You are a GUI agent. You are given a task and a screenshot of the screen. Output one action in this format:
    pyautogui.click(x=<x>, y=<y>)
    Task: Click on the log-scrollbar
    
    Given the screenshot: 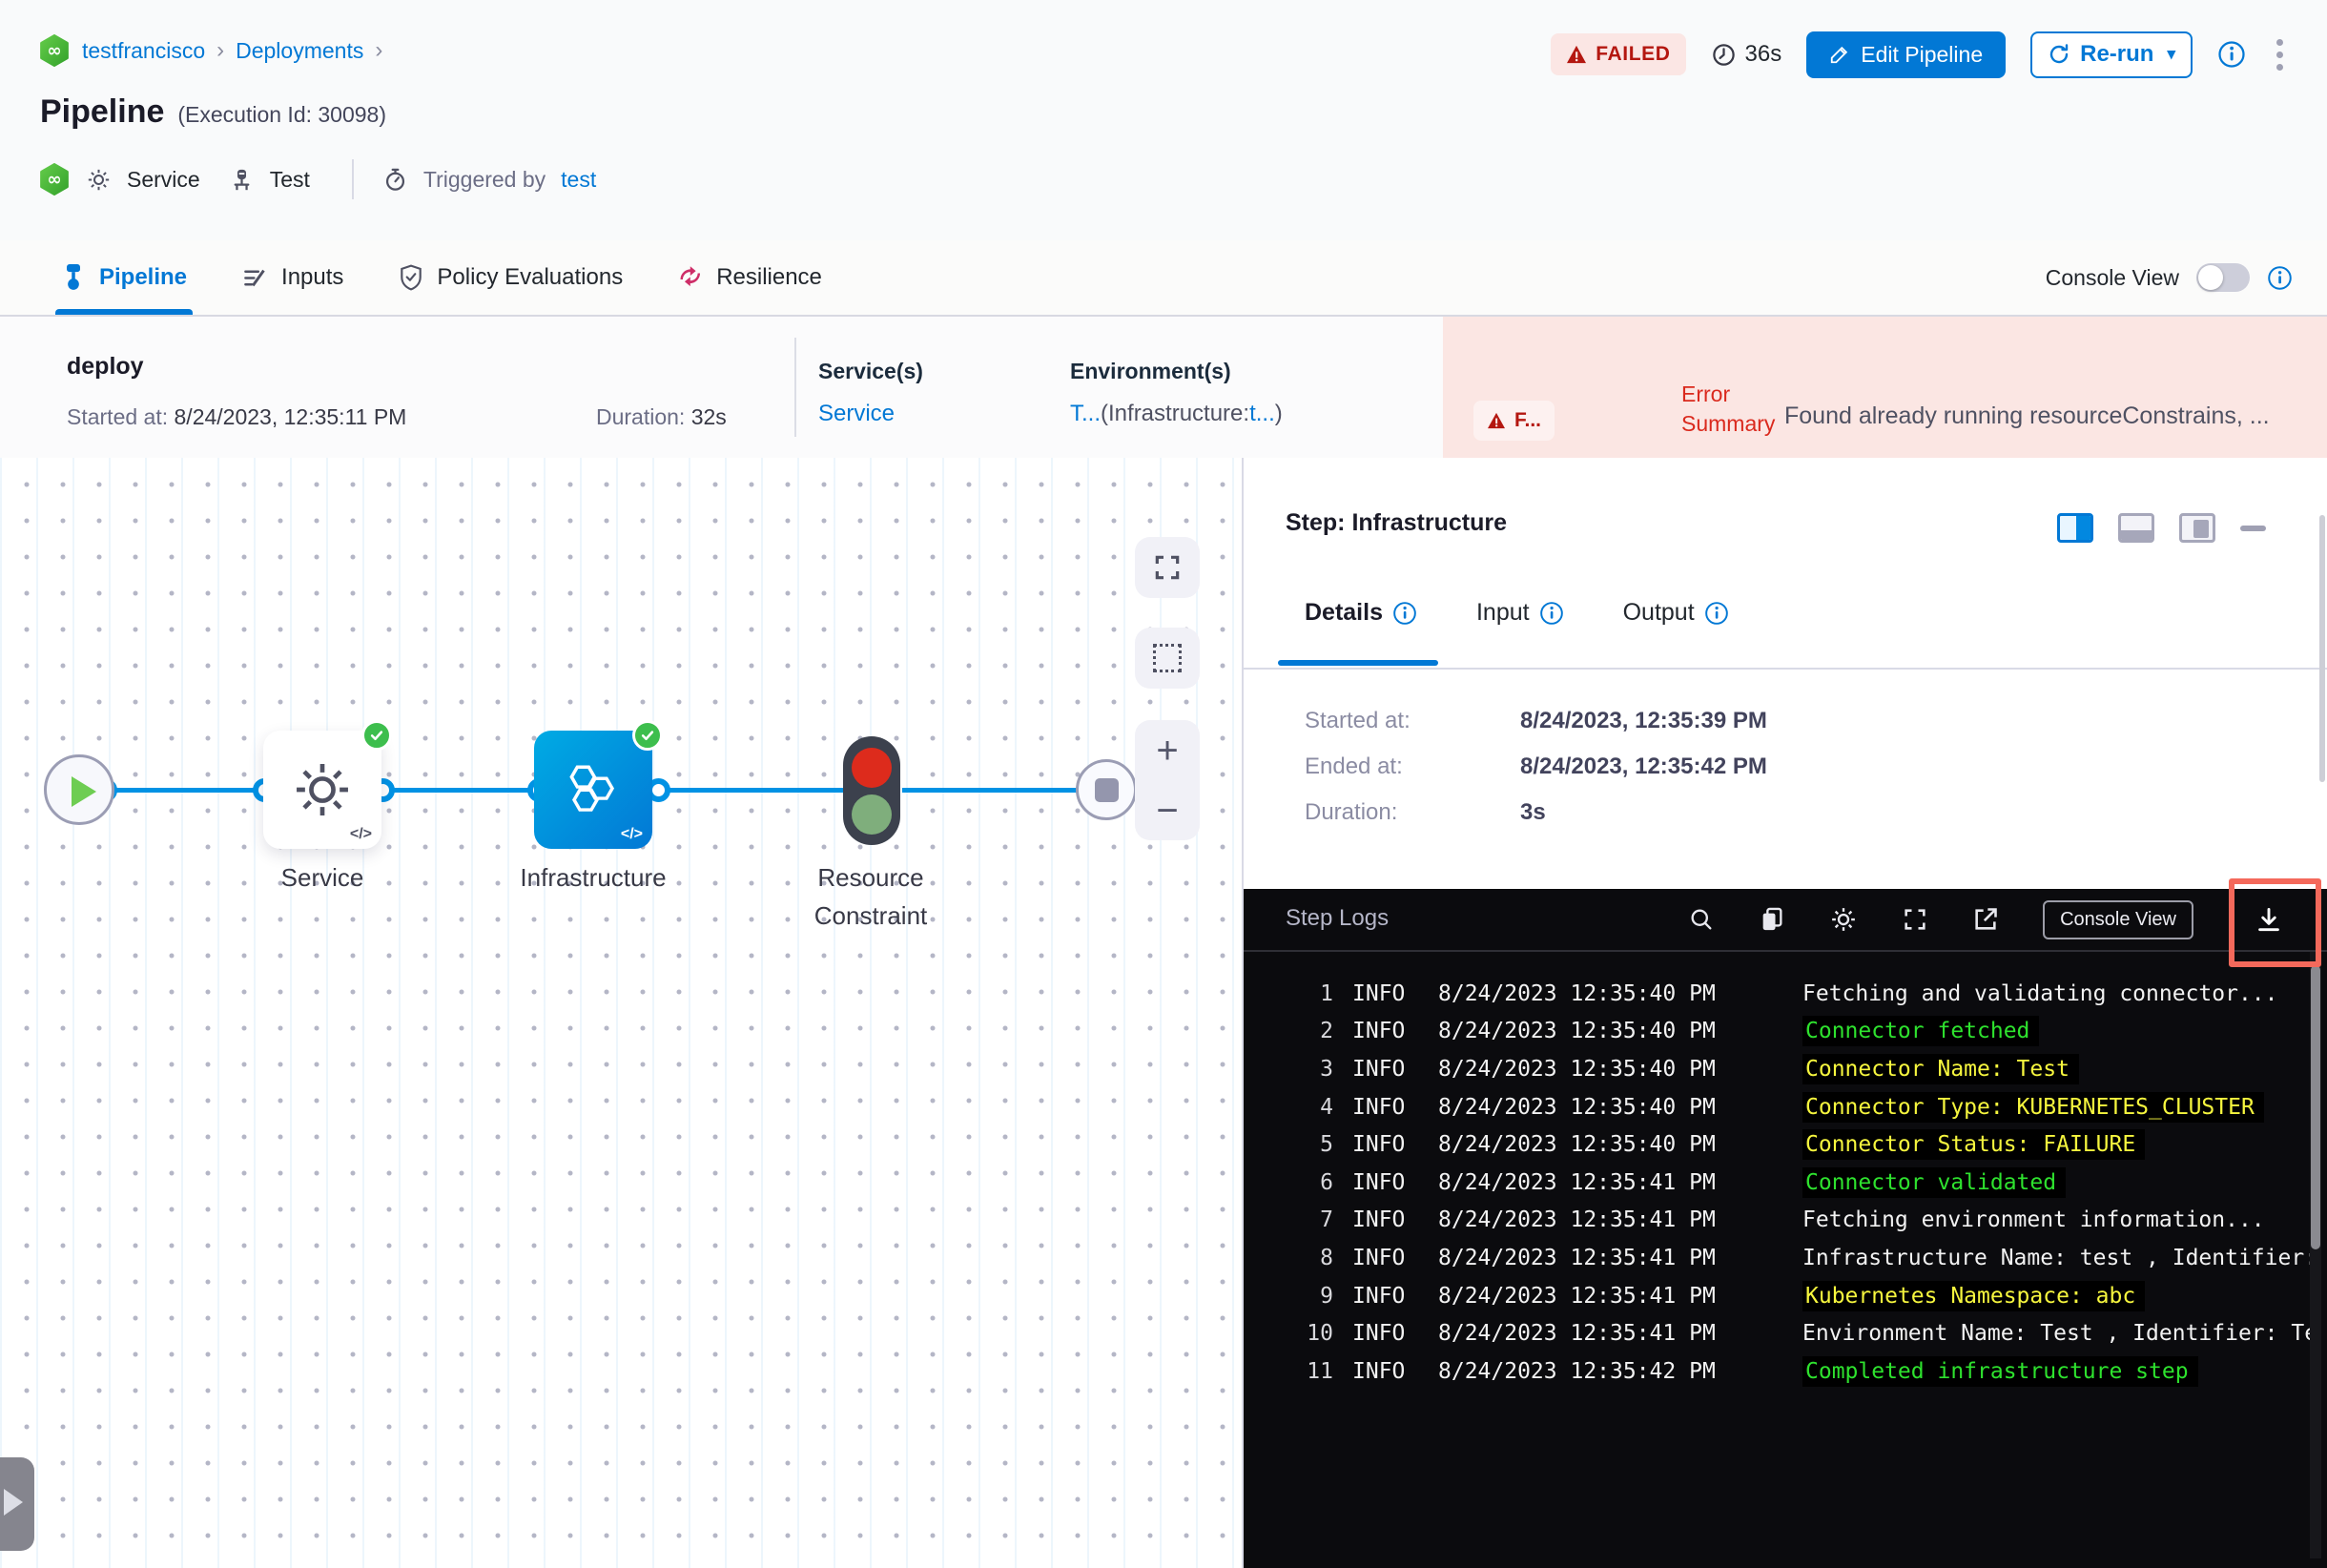 What is the action you would take?
    pyautogui.click(x=2315, y=1107)
    